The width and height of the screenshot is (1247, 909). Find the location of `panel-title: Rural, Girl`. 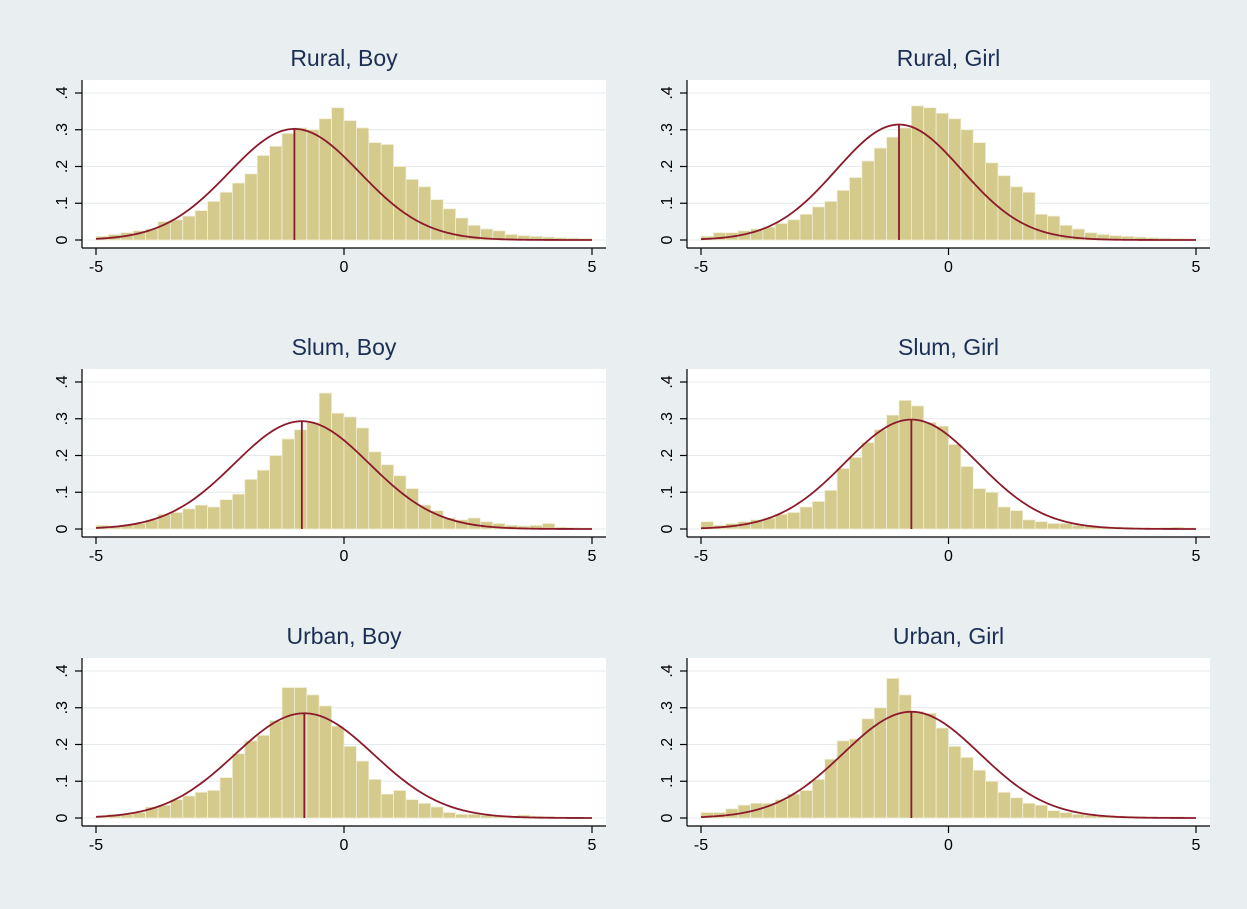

panel-title: Rural, Girl is located at coordinates (949, 58).